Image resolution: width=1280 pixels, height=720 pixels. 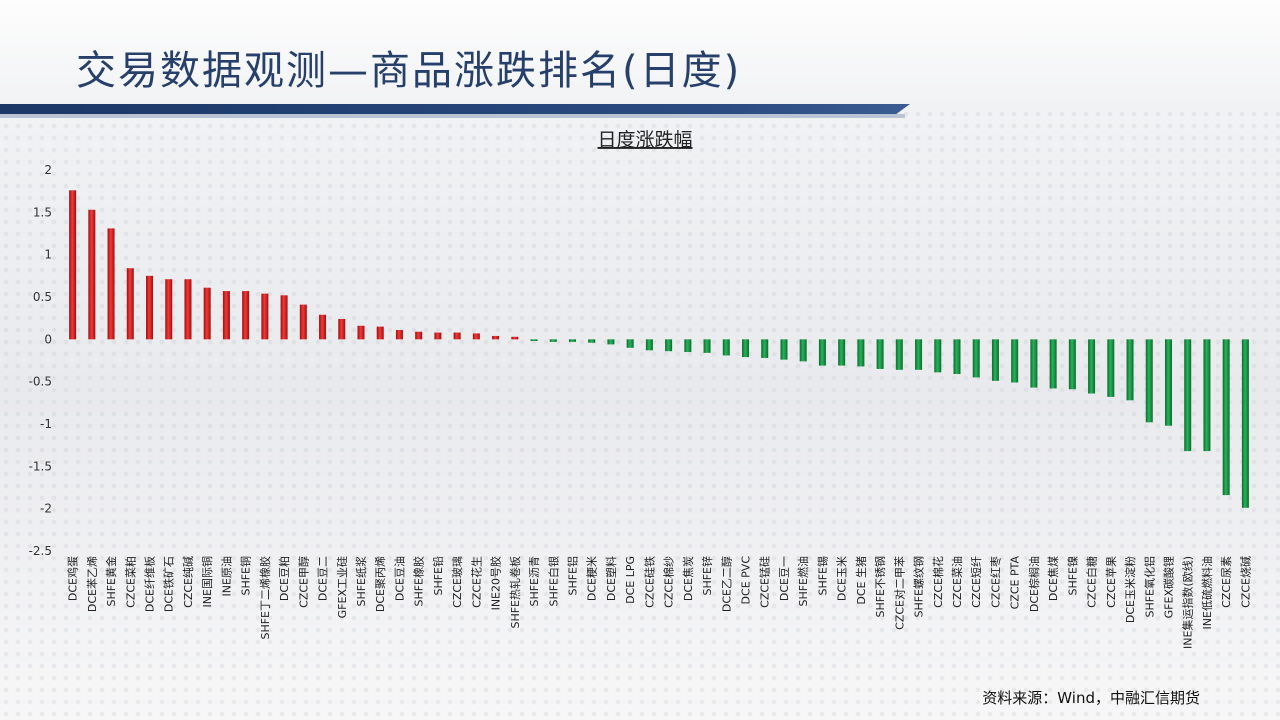 What do you see at coordinates (1245, 582) in the screenshot?
I see `x-tick-label: CZCE烧碱` at bounding box center [1245, 582].